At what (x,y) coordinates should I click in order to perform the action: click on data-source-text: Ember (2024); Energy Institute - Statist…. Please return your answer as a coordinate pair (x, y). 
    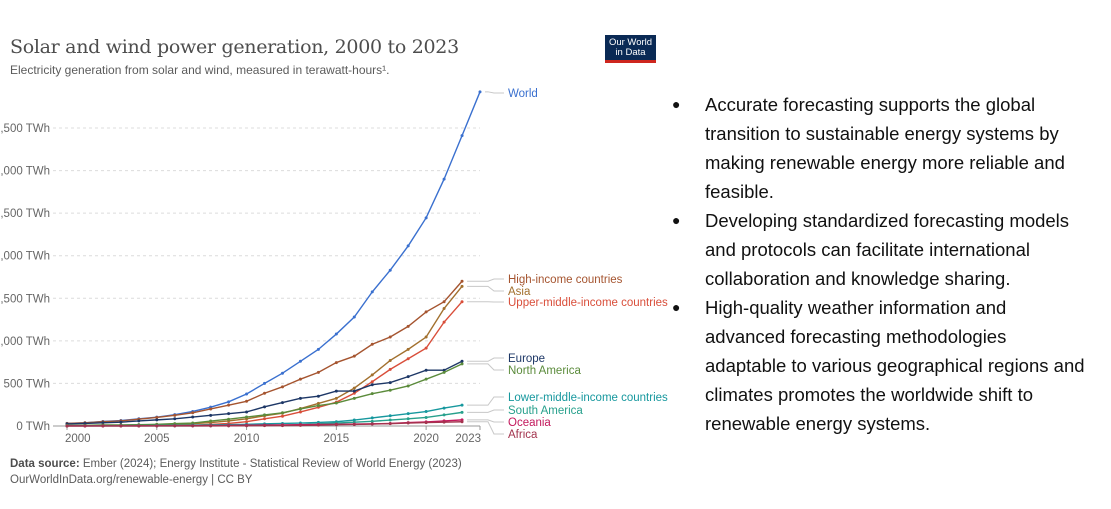
    Looking at the image, I should click on (270, 464).